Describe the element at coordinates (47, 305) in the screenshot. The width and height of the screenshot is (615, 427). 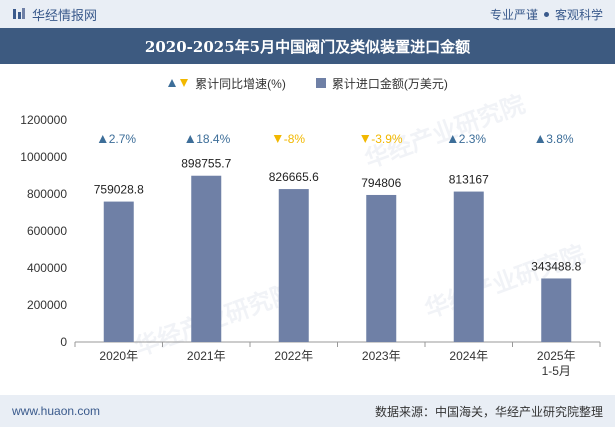
I see `y-tick-label: 200000` at that location.